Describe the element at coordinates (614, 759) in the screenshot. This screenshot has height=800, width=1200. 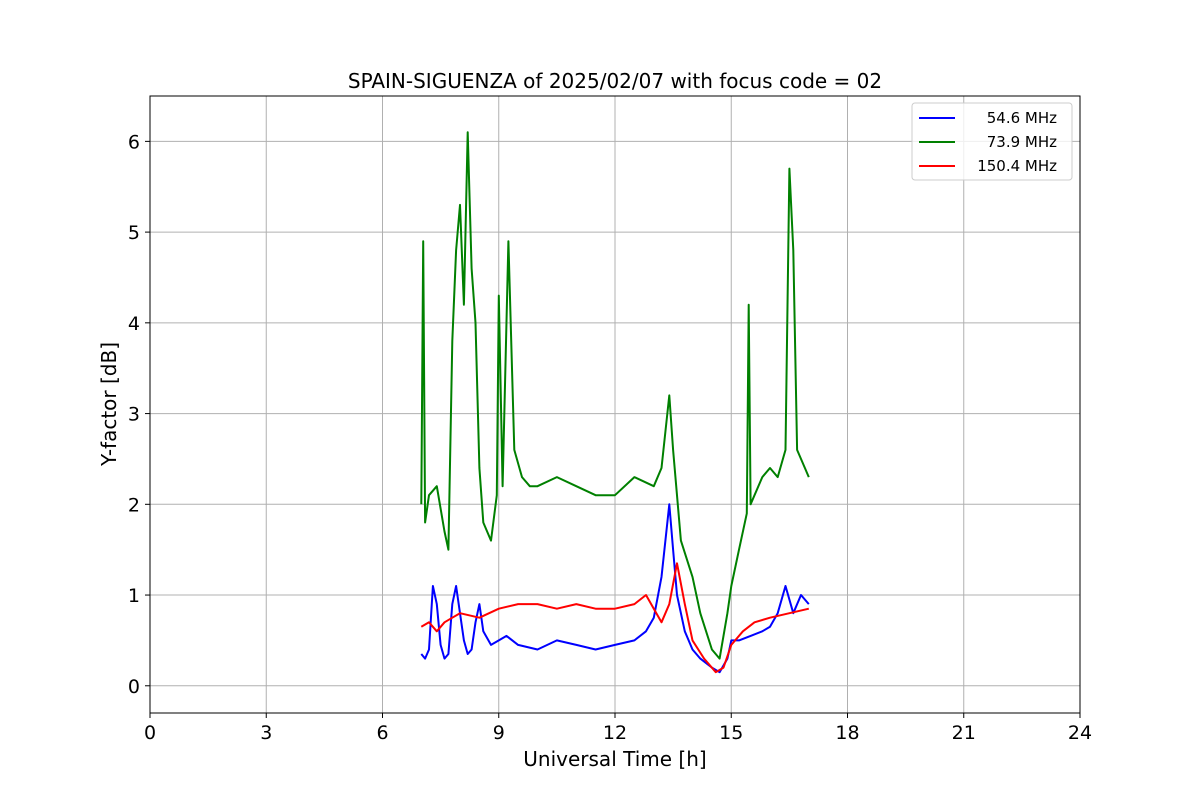
I see `x-axis-title: Universal Time [h]` at that location.